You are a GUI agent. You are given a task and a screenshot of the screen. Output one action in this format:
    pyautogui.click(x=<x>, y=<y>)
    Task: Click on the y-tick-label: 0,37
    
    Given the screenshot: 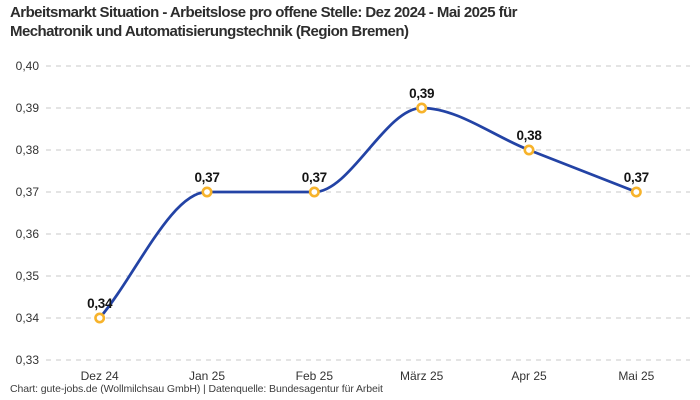 What is the action you would take?
    pyautogui.click(x=28, y=192)
    